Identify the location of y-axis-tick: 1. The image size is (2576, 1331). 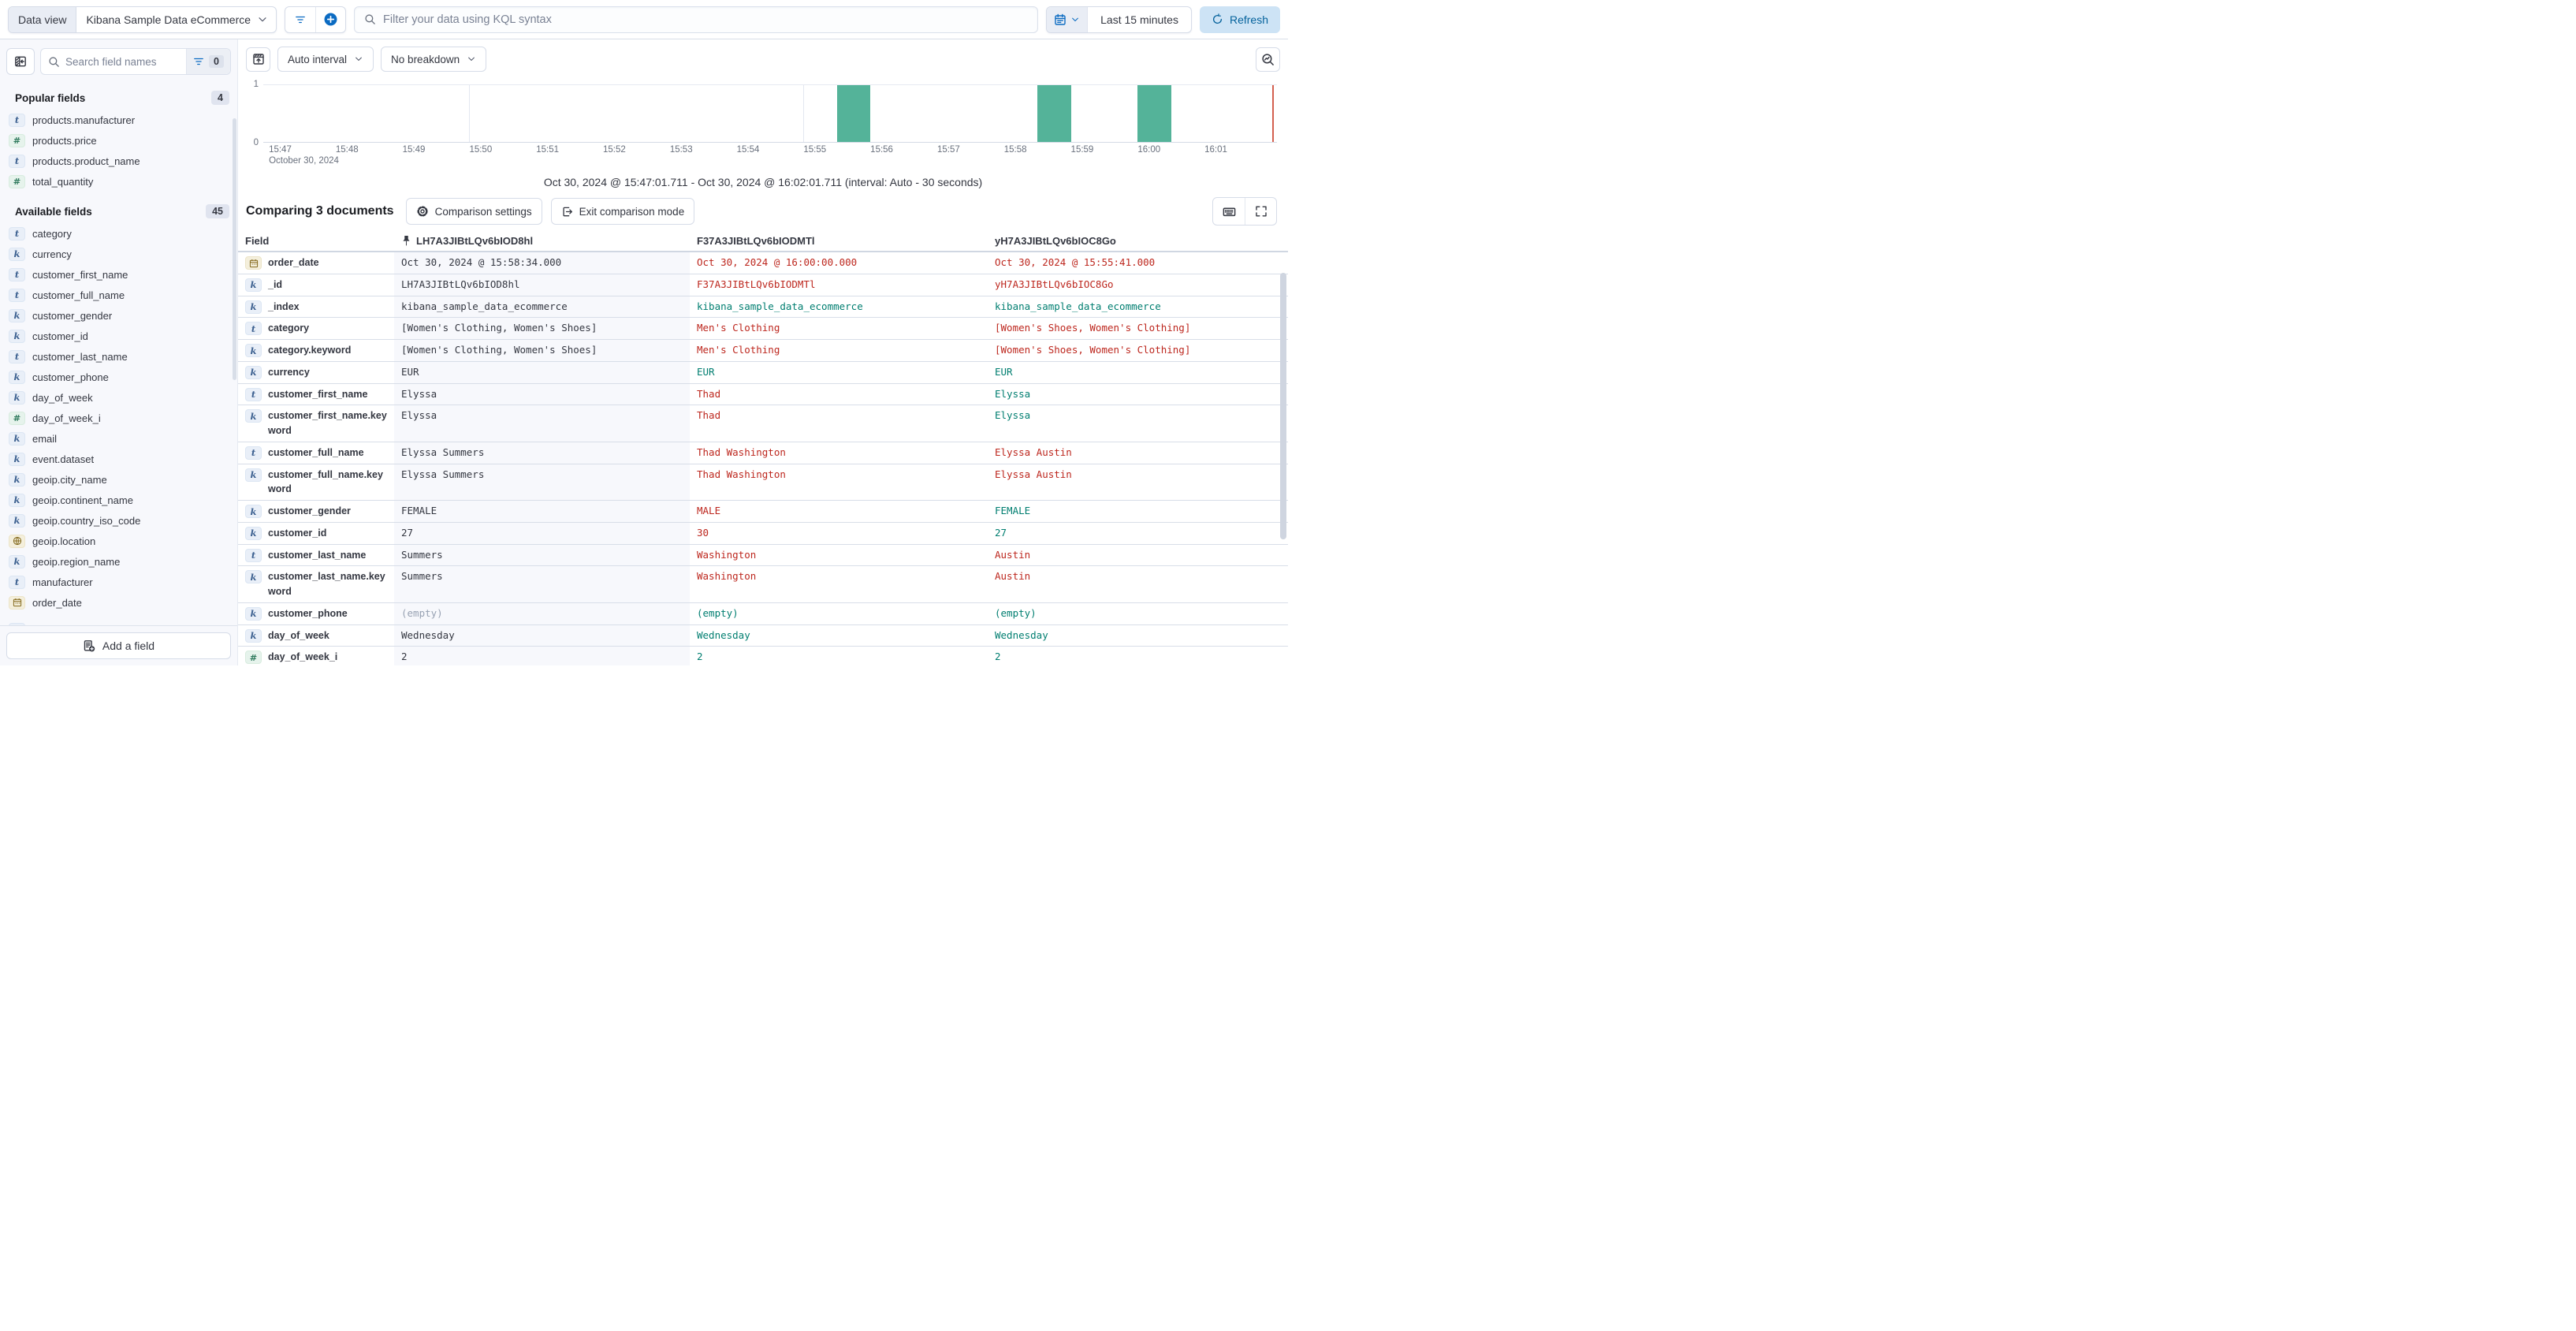
(256, 84).